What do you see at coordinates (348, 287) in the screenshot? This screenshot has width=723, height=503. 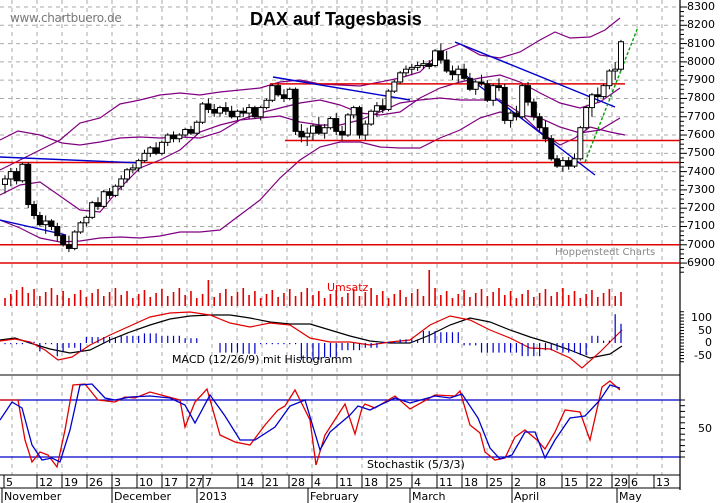 I see `volume-label: Umsatz` at bounding box center [348, 287].